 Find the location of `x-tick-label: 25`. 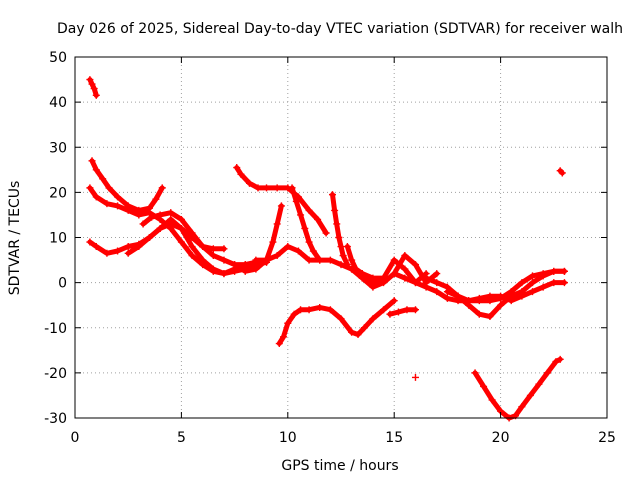

x-tick-label: 25 is located at coordinates (607, 438).